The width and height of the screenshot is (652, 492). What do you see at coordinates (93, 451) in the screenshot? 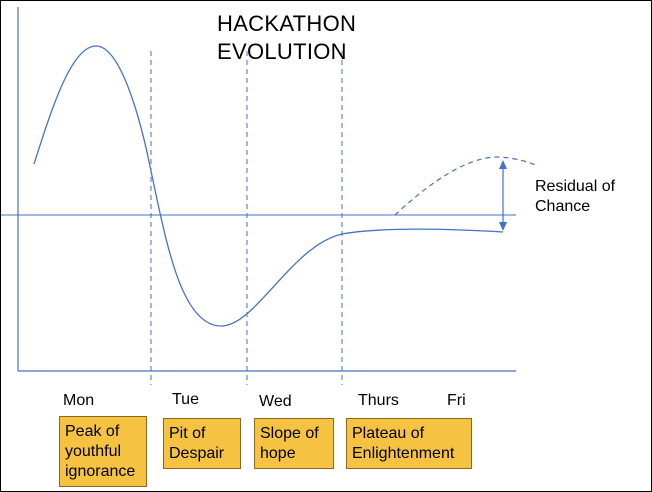
I see `stage-text-line: youthful` at bounding box center [93, 451].